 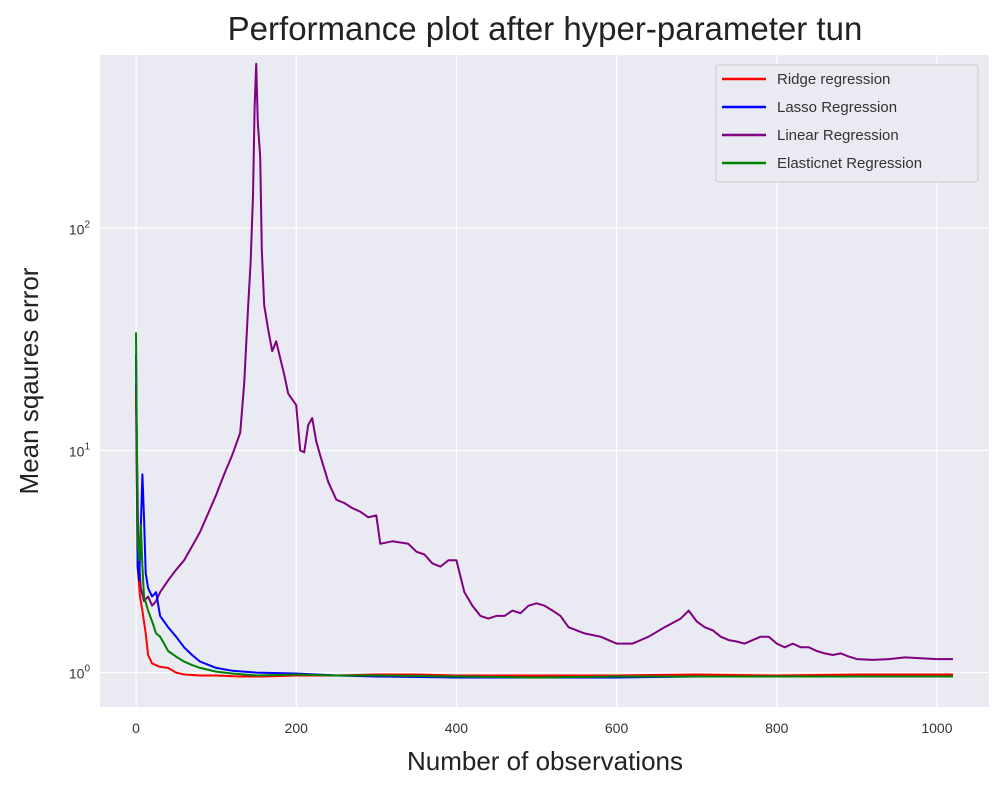 I want to click on x-axis-label: Number of observations, so click(x=545, y=761).